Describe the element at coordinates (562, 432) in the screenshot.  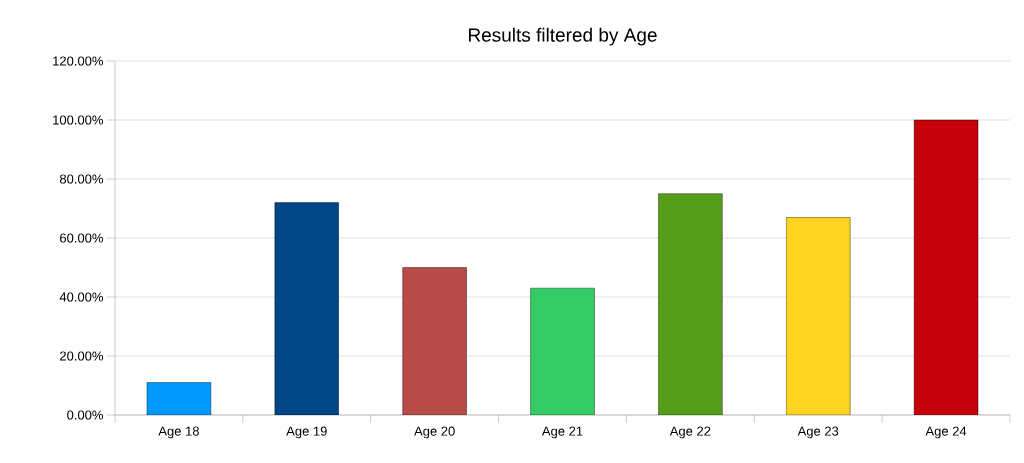
I see `x-tick-label: Age 21` at that location.